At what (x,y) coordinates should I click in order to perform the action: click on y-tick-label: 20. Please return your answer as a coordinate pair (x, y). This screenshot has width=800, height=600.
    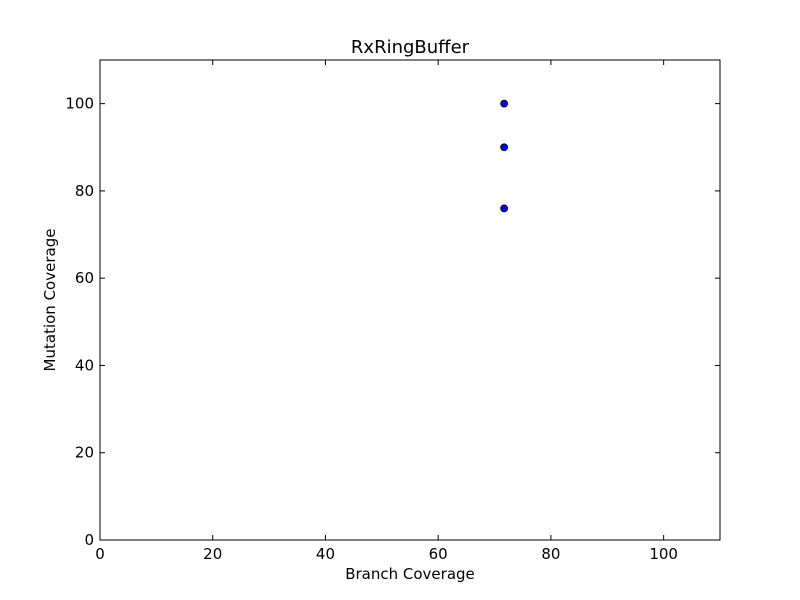
    Looking at the image, I should click on (84, 453).